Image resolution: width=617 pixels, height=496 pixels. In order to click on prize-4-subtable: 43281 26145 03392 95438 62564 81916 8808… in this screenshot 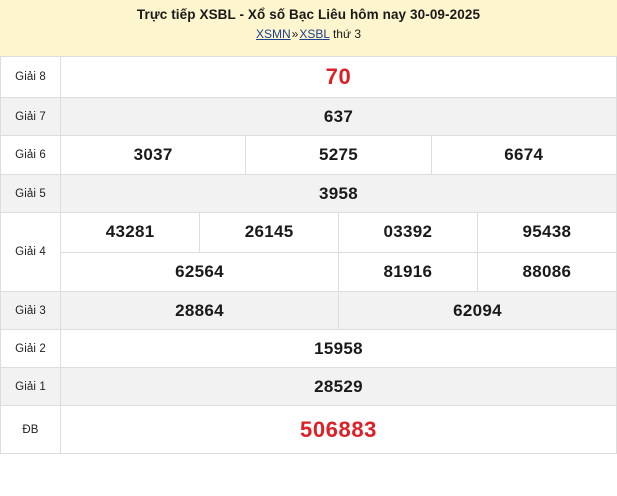, I will do `click(338, 252)`.